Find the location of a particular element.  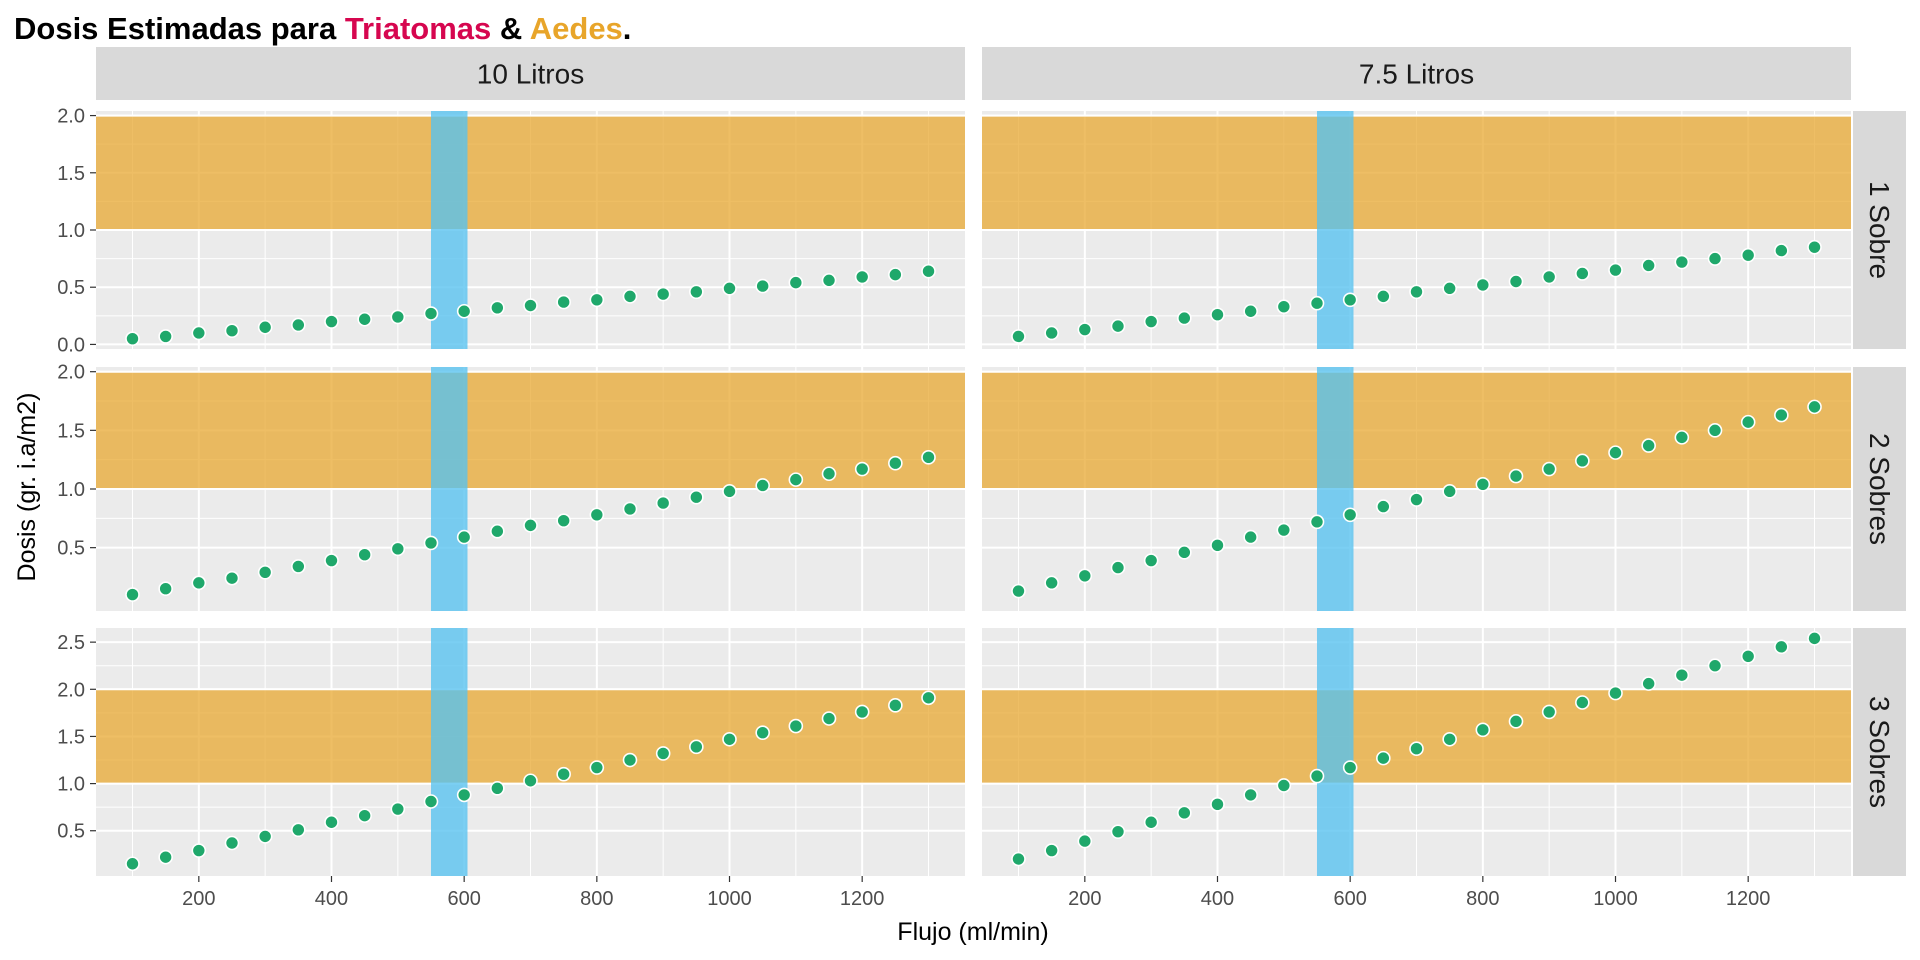

panel-r0-c0 is located at coordinates (530, 230).